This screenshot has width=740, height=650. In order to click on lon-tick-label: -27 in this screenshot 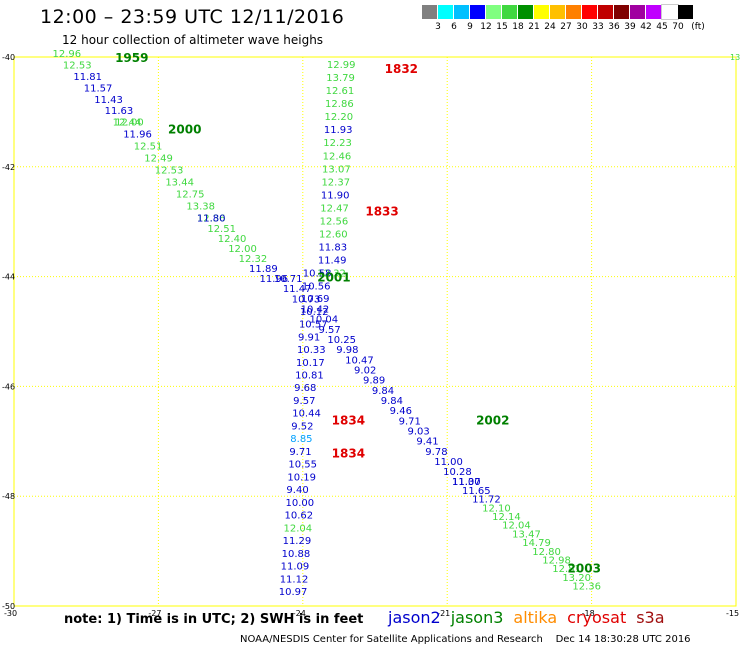, I will do `click(154, 613)`.